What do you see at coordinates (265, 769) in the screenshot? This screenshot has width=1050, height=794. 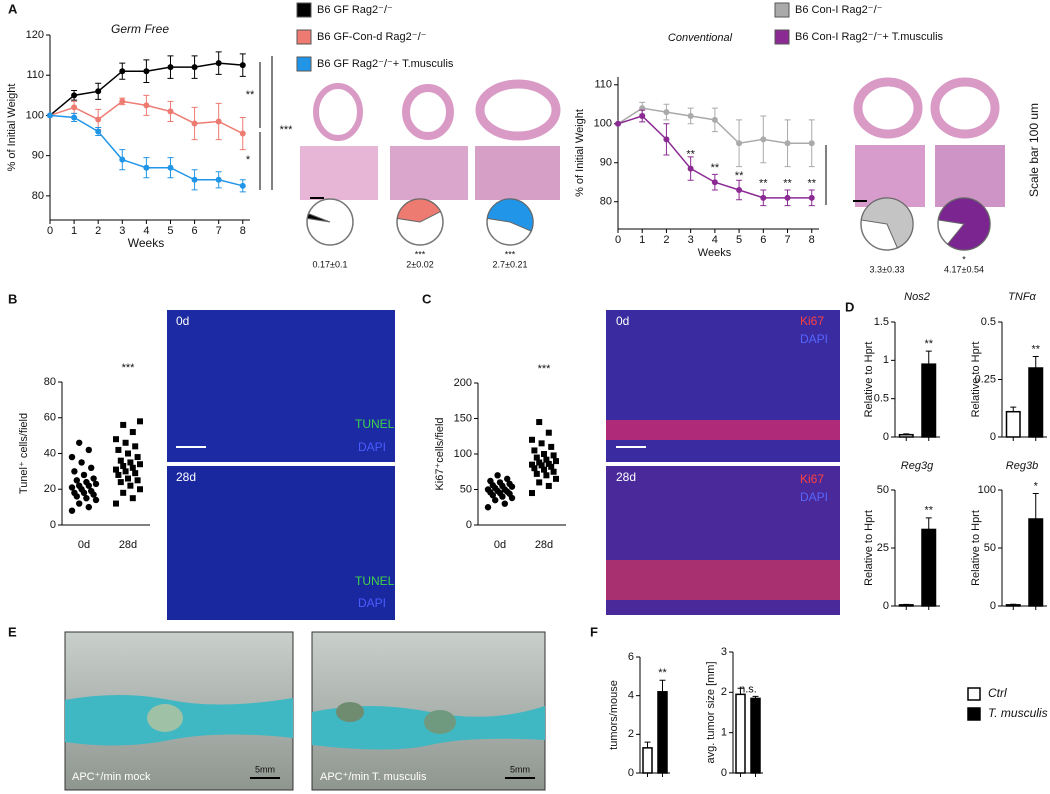 I see `scale-label: 5mm` at bounding box center [265, 769].